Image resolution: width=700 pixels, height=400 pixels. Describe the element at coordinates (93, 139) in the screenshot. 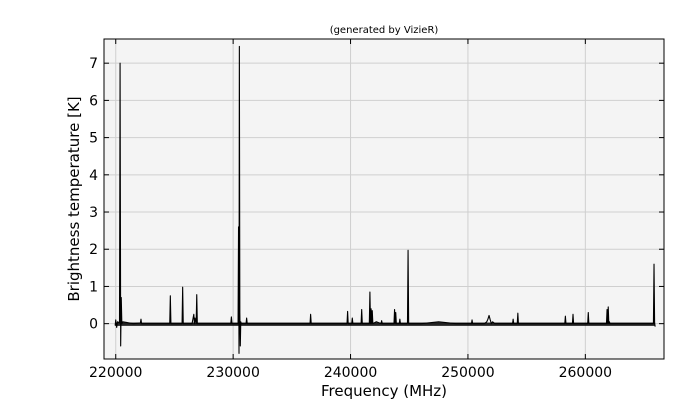

I see `y-tick-label: 5` at that location.